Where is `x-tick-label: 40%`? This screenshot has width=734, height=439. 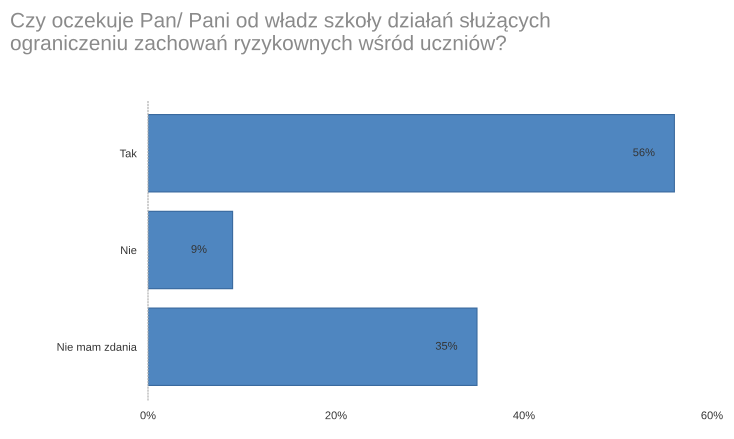
x-tick-label: 40% is located at coordinates (524, 415).